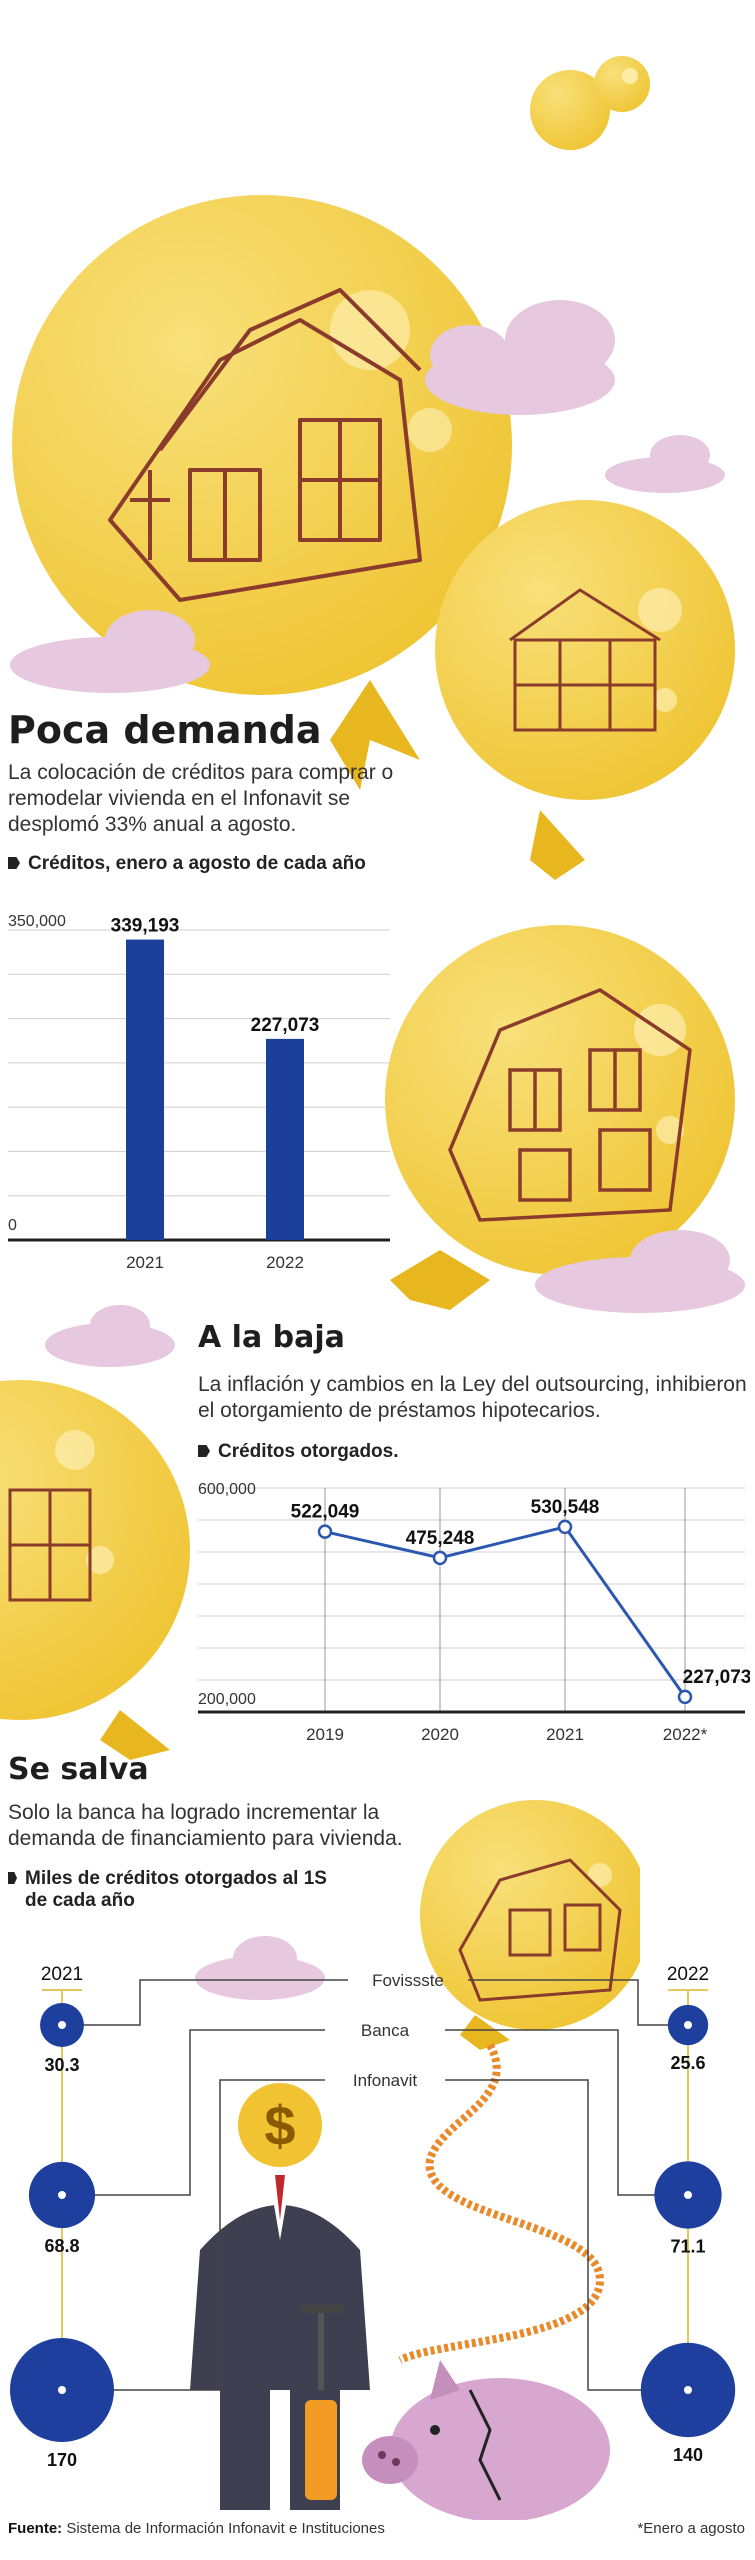  What do you see at coordinates (325, 1734) in the screenshot?
I see `x-tick-label: 2019` at bounding box center [325, 1734].